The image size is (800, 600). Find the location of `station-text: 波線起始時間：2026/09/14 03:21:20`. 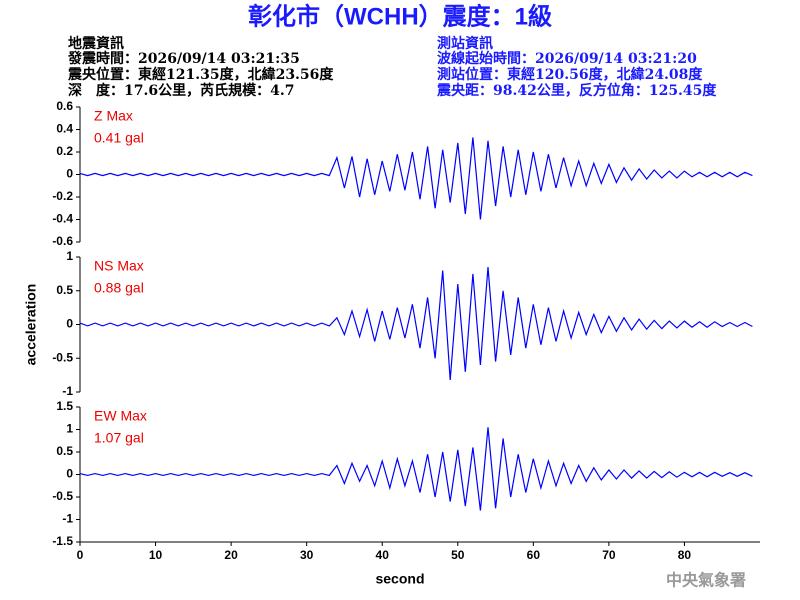

station-text: 波線起始時間：2026/09/14 03:21:20 is located at coordinates (567, 58).